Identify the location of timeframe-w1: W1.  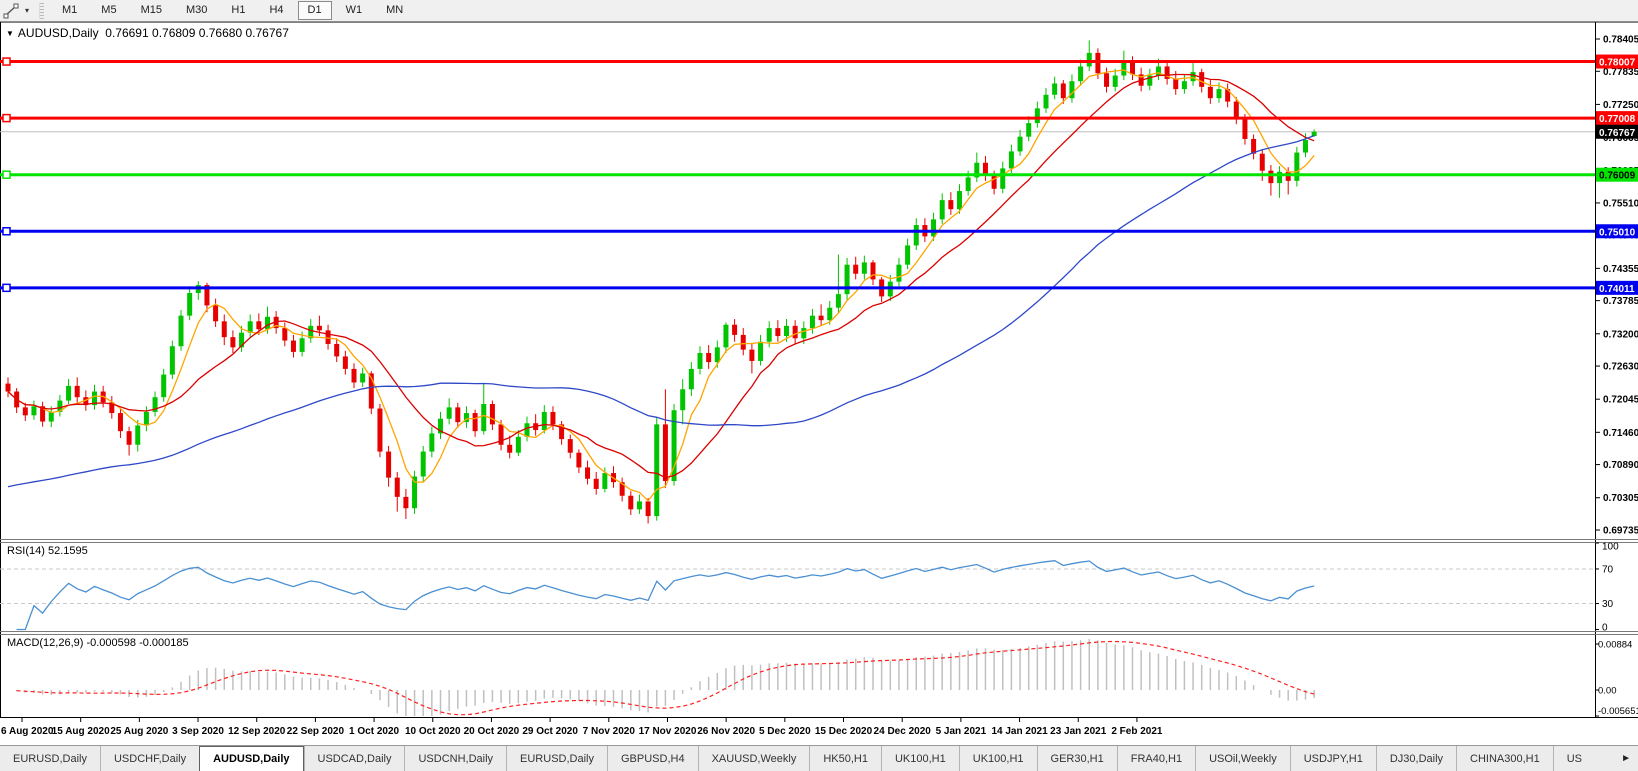
(354, 10).